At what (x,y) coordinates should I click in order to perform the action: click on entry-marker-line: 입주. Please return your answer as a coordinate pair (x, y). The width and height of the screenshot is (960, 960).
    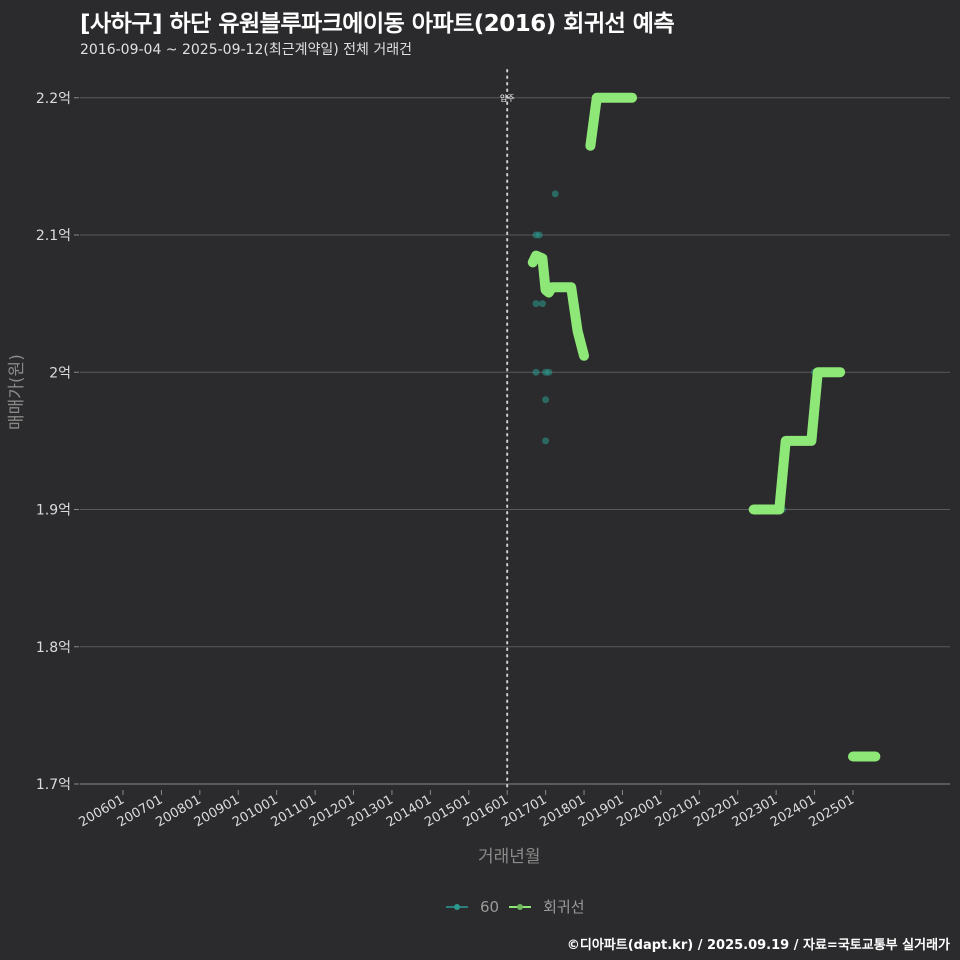
    Looking at the image, I should click on (507, 430).